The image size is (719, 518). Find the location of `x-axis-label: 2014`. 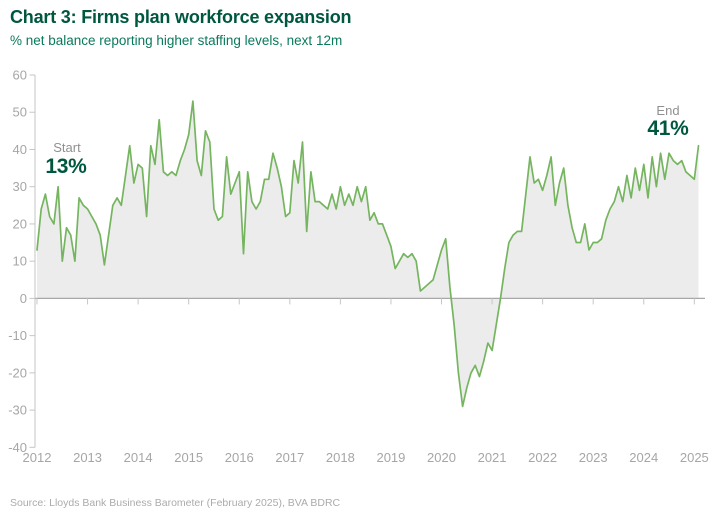

x-axis-label: 2014 is located at coordinates (138, 457).